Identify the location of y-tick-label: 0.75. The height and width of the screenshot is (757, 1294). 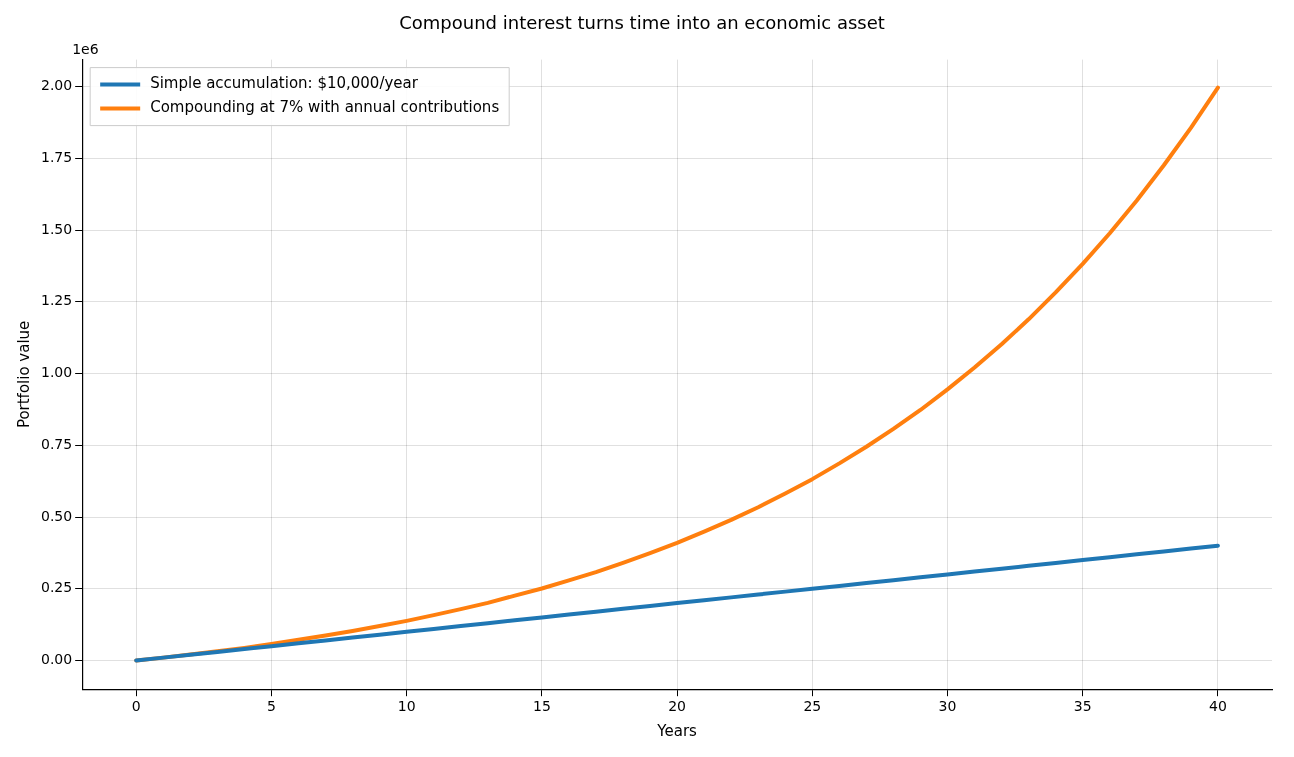
(57, 443).